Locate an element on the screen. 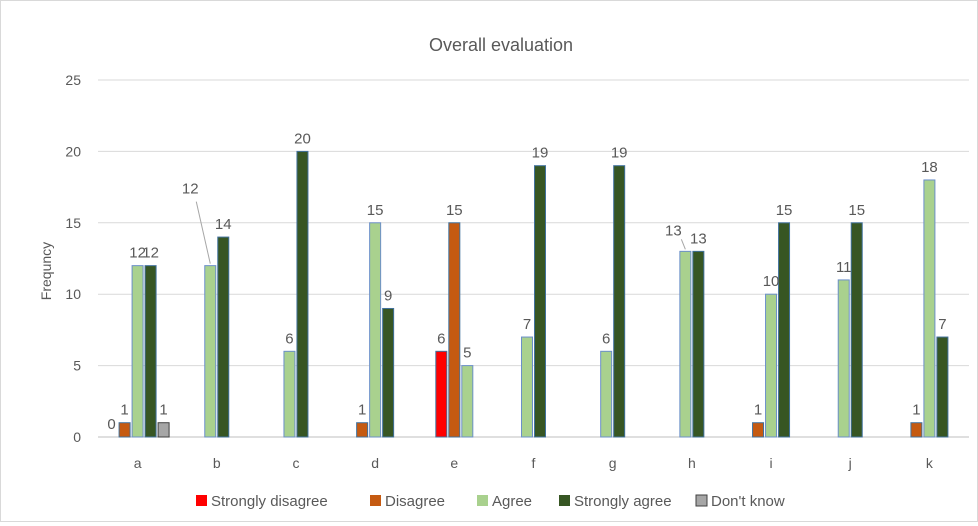 The height and width of the screenshot is (526, 978). x-tick-label: i is located at coordinates (770, 463).